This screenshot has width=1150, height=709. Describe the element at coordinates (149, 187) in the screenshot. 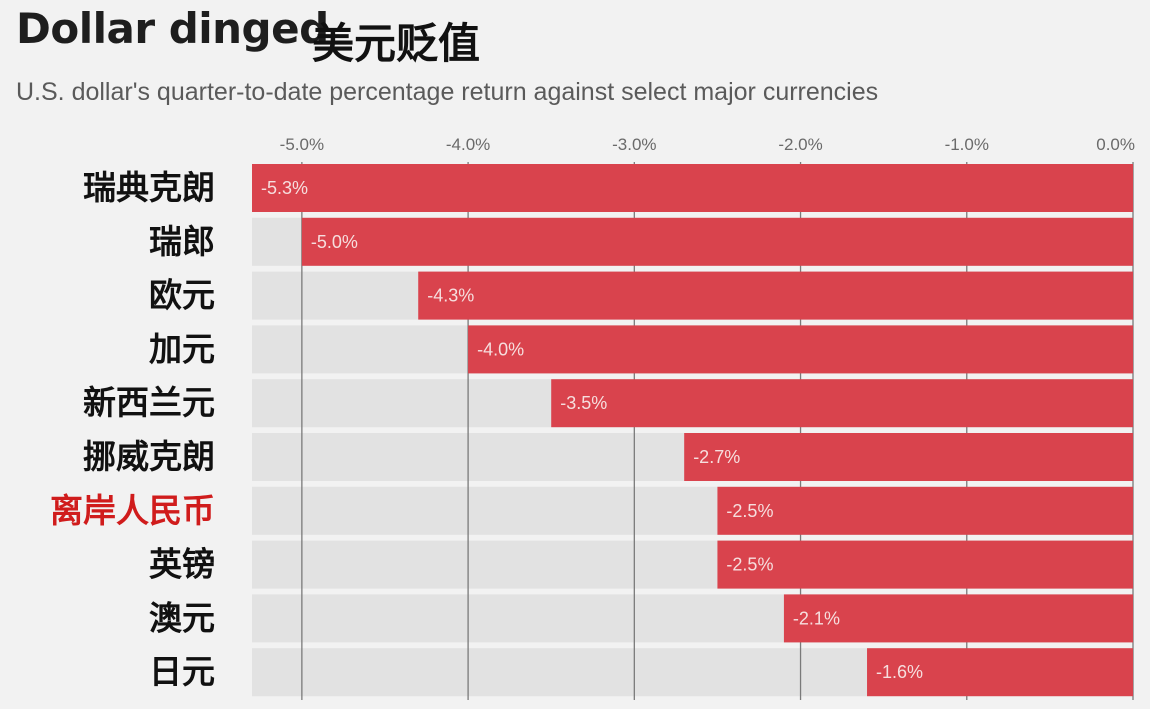

I see `category-label: 瑞典克朗` at that location.